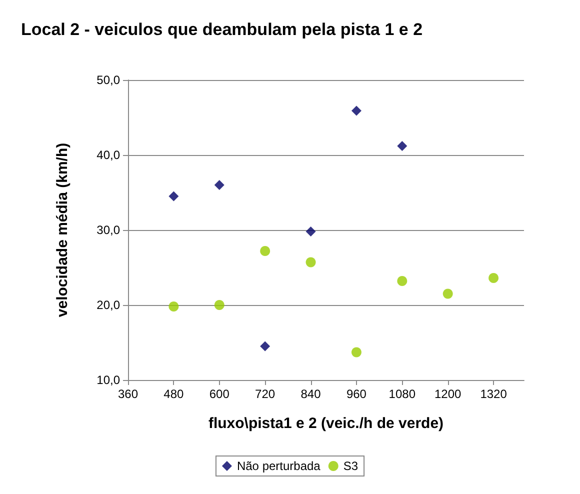 The width and height of the screenshot is (580, 494). Describe the element at coordinates (356, 394) in the screenshot. I see `x-tick-label: 960` at that location.